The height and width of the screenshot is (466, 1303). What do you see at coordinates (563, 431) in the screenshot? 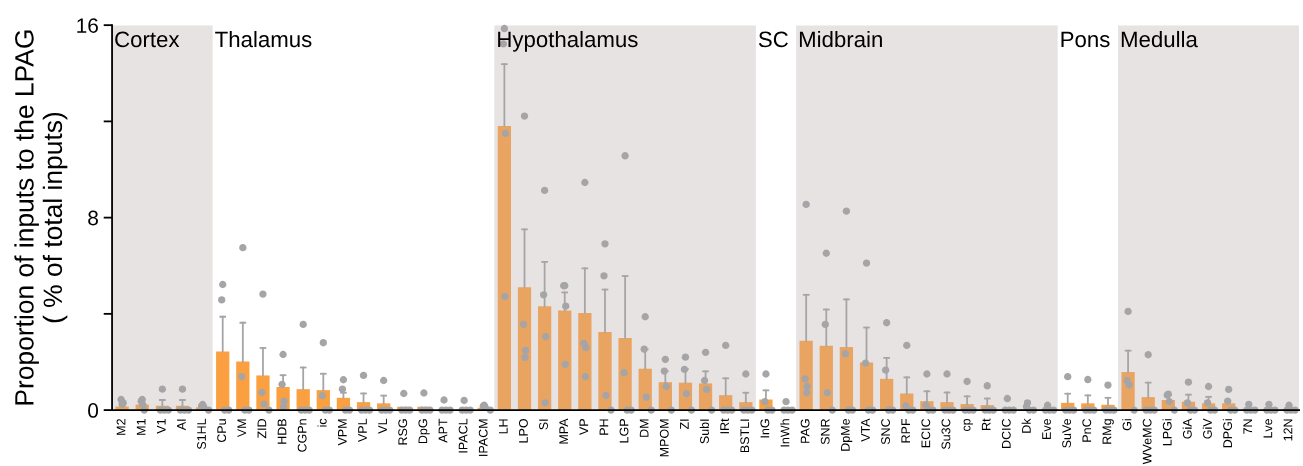
I see `x-tick-label: MPA` at bounding box center [563, 431].